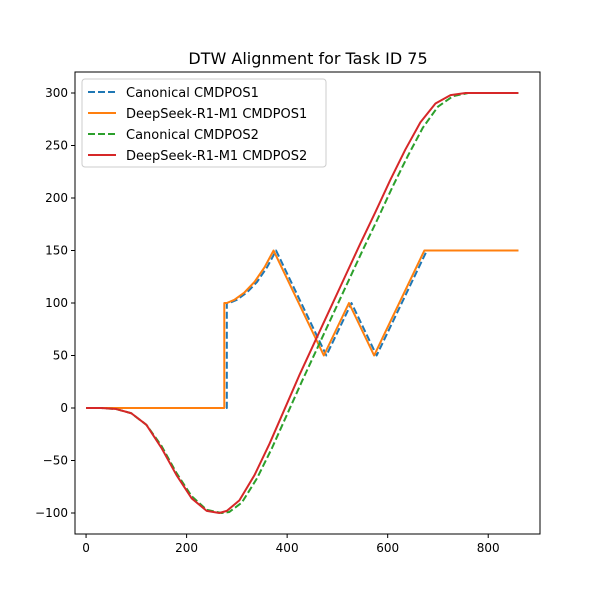  What do you see at coordinates (56, 146) in the screenshot?
I see `y-tick-label: 250` at bounding box center [56, 146].